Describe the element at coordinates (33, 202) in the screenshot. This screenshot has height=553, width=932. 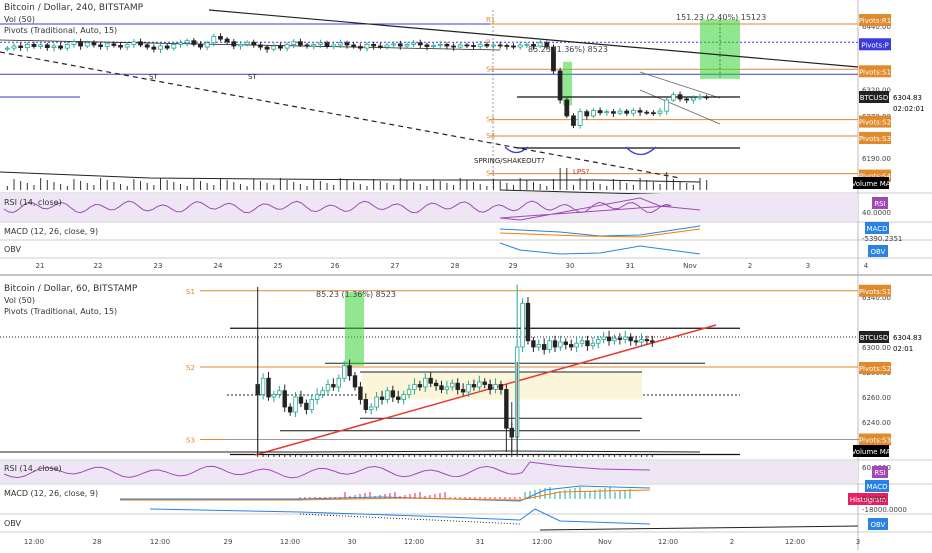
I see `top-rsi-label: RSI (14, close)` at that location.